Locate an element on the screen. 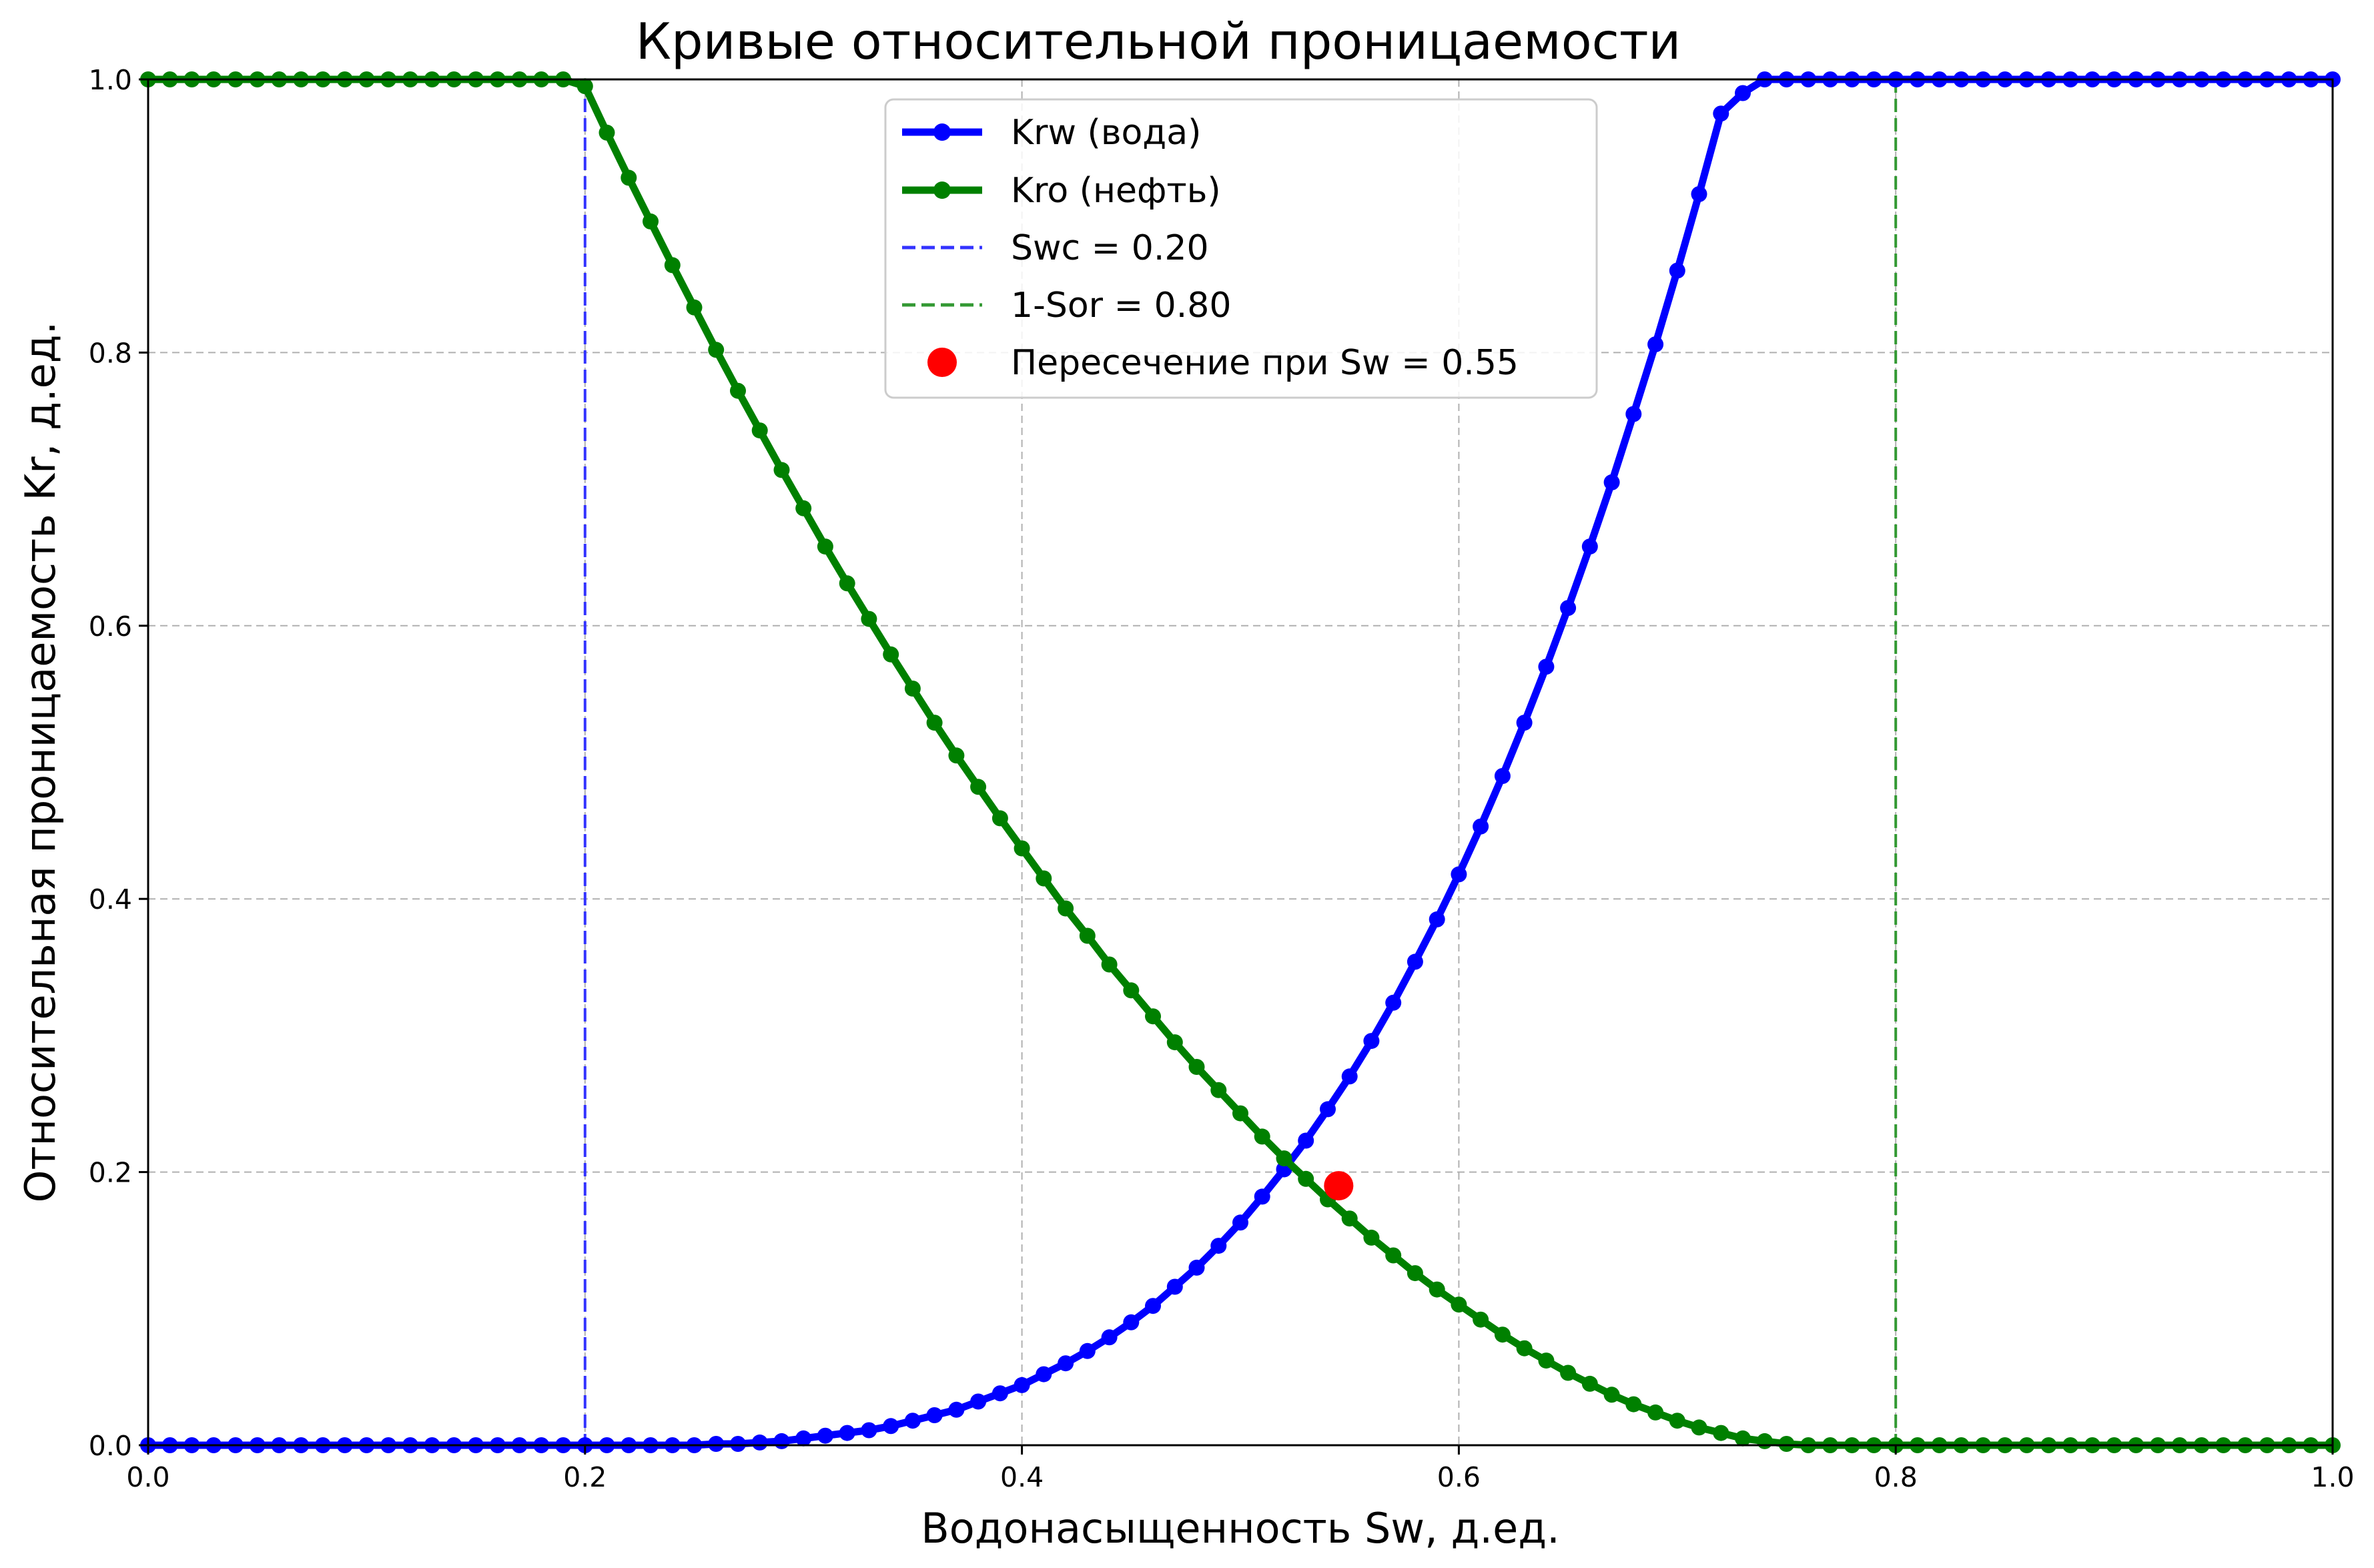 The height and width of the screenshot is (1568, 2374). legend-krw-label: Krw (вода) is located at coordinates (1106, 133).